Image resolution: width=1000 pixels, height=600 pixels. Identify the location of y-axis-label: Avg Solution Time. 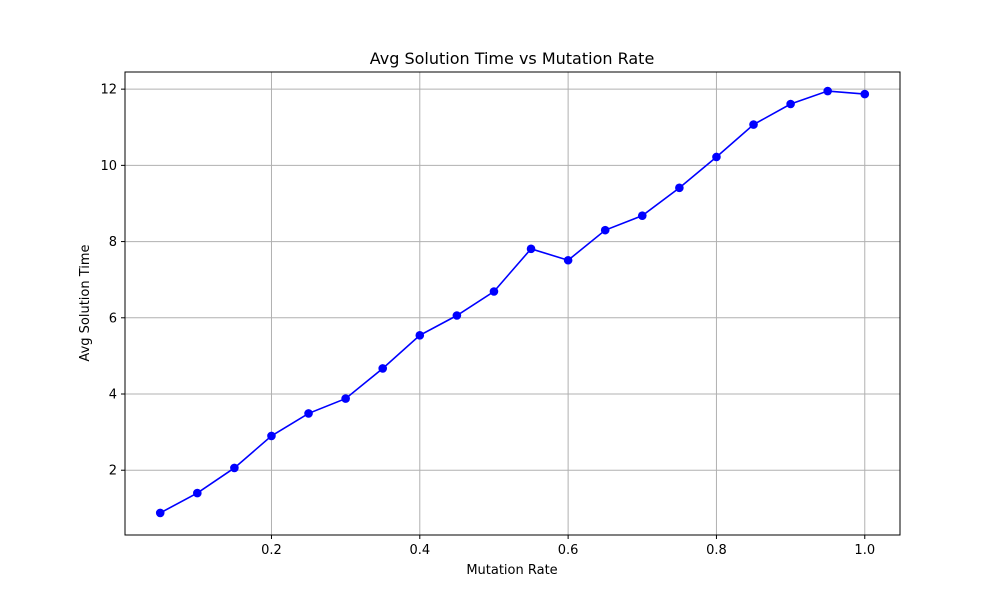
(85, 302).